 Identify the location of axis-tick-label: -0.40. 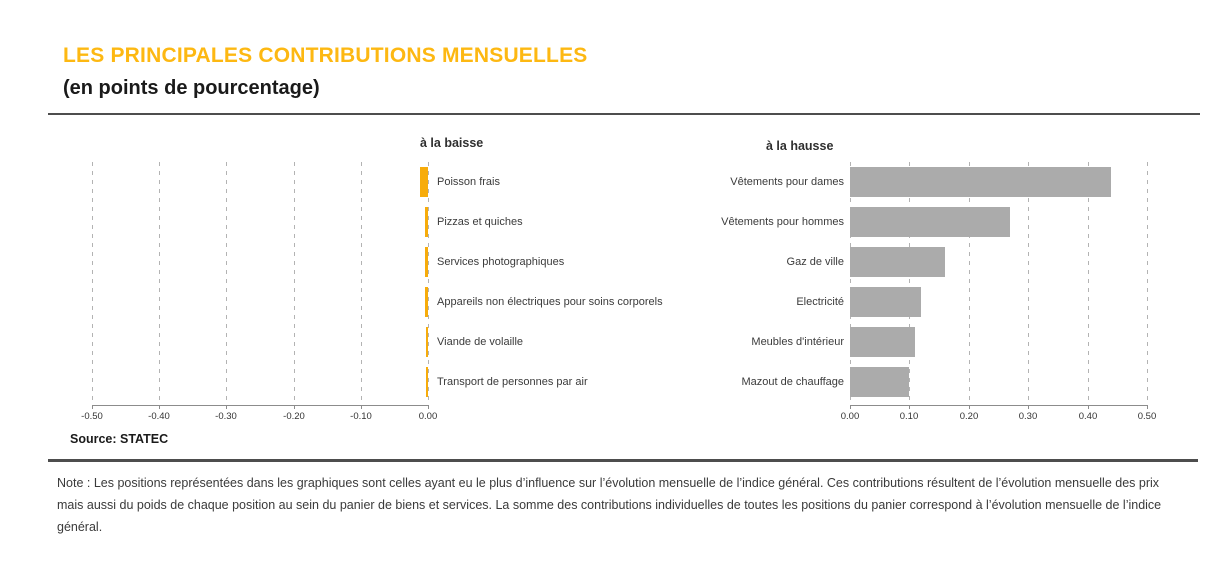
(159, 416).